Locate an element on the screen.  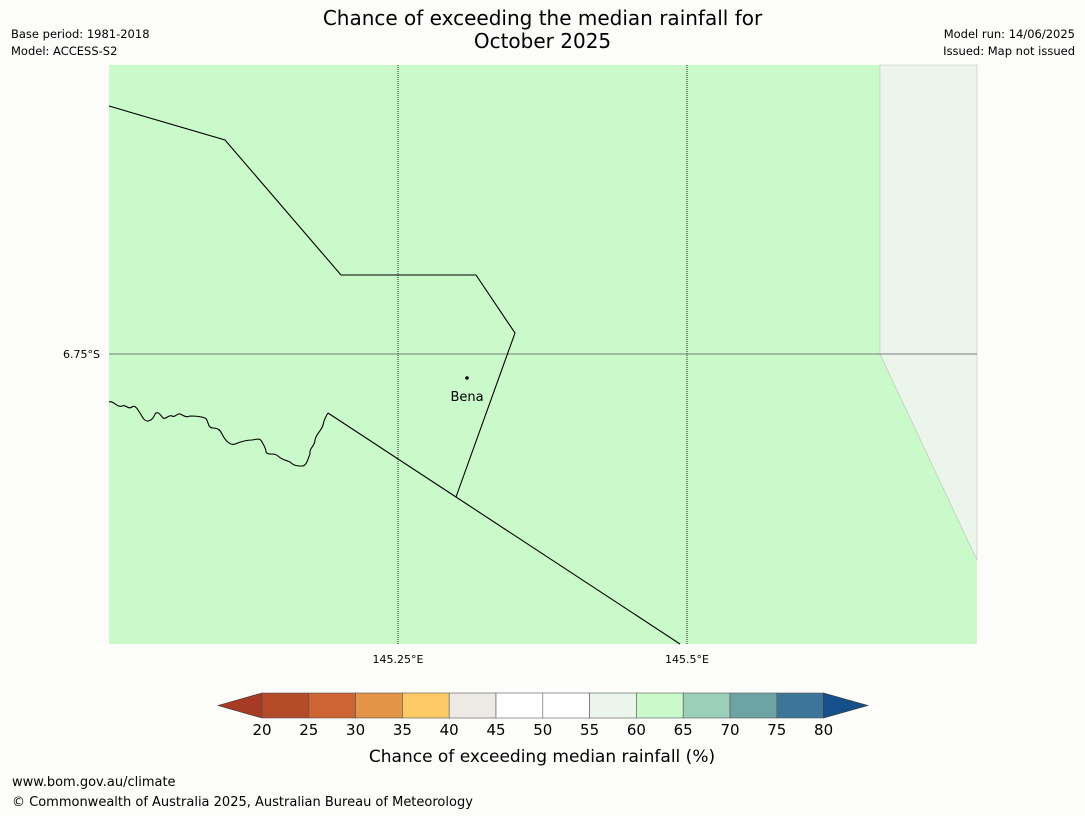
colorbar-tick-40: 40 is located at coordinates (449, 730).